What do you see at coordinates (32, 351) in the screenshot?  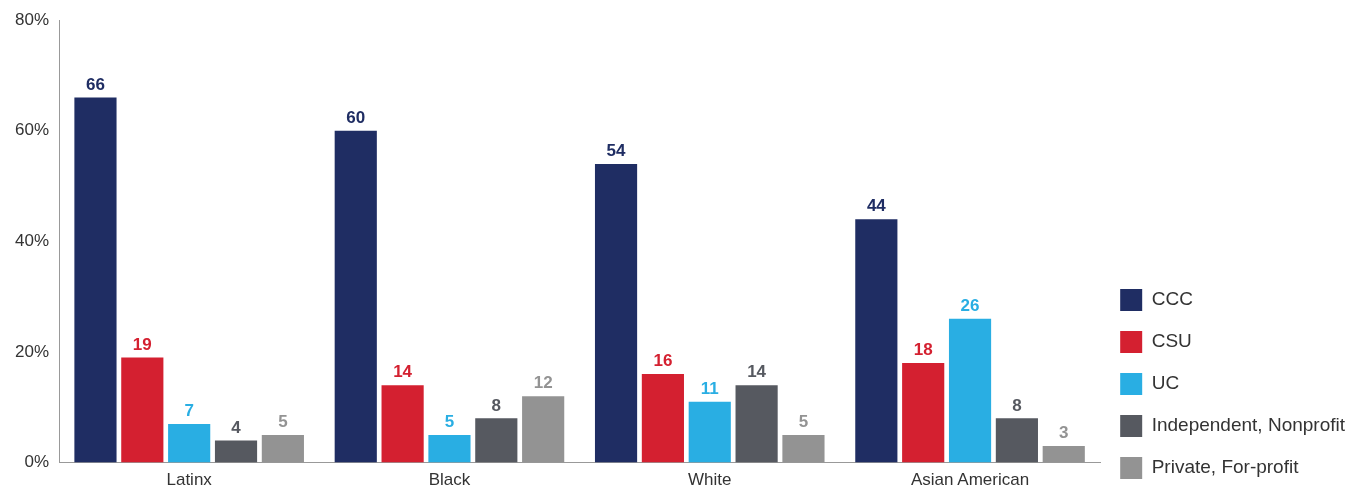 I see `y-tick-label: 20%` at bounding box center [32, 351].